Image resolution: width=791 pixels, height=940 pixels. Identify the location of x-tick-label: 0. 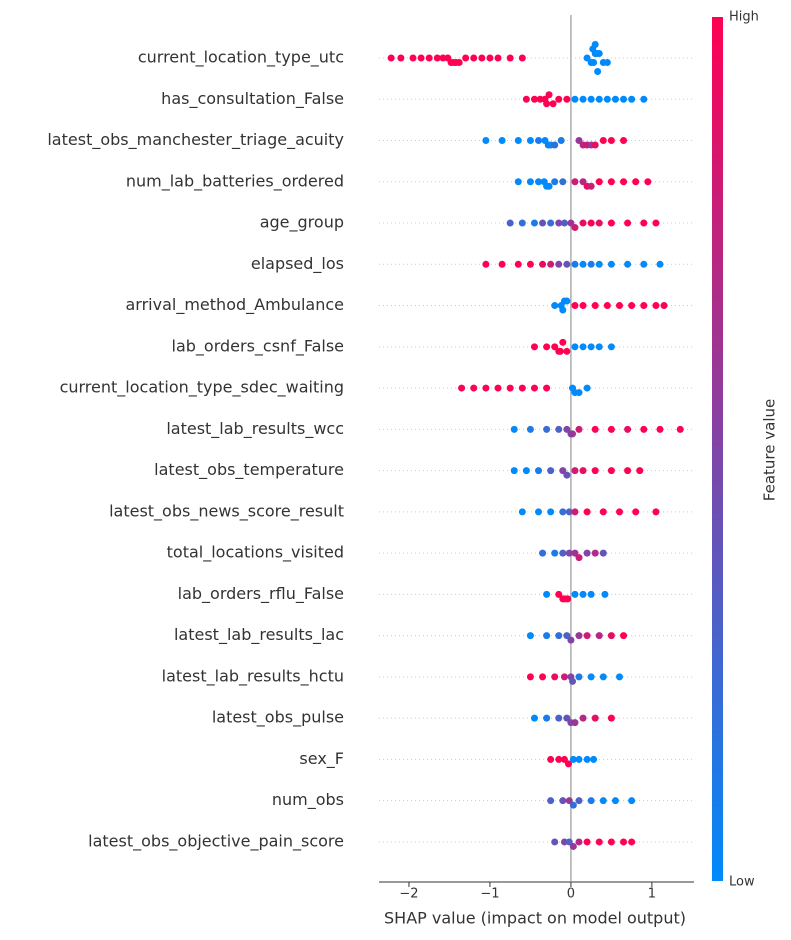
(571, 894).